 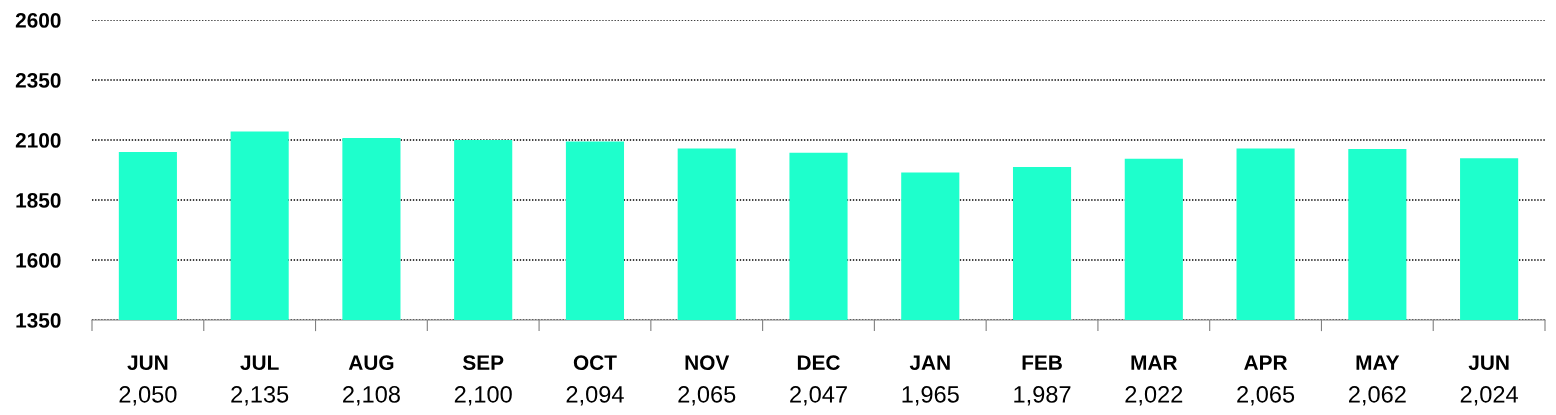 I want to click on y-tick-label: 2350, so click(x=38, y=80).